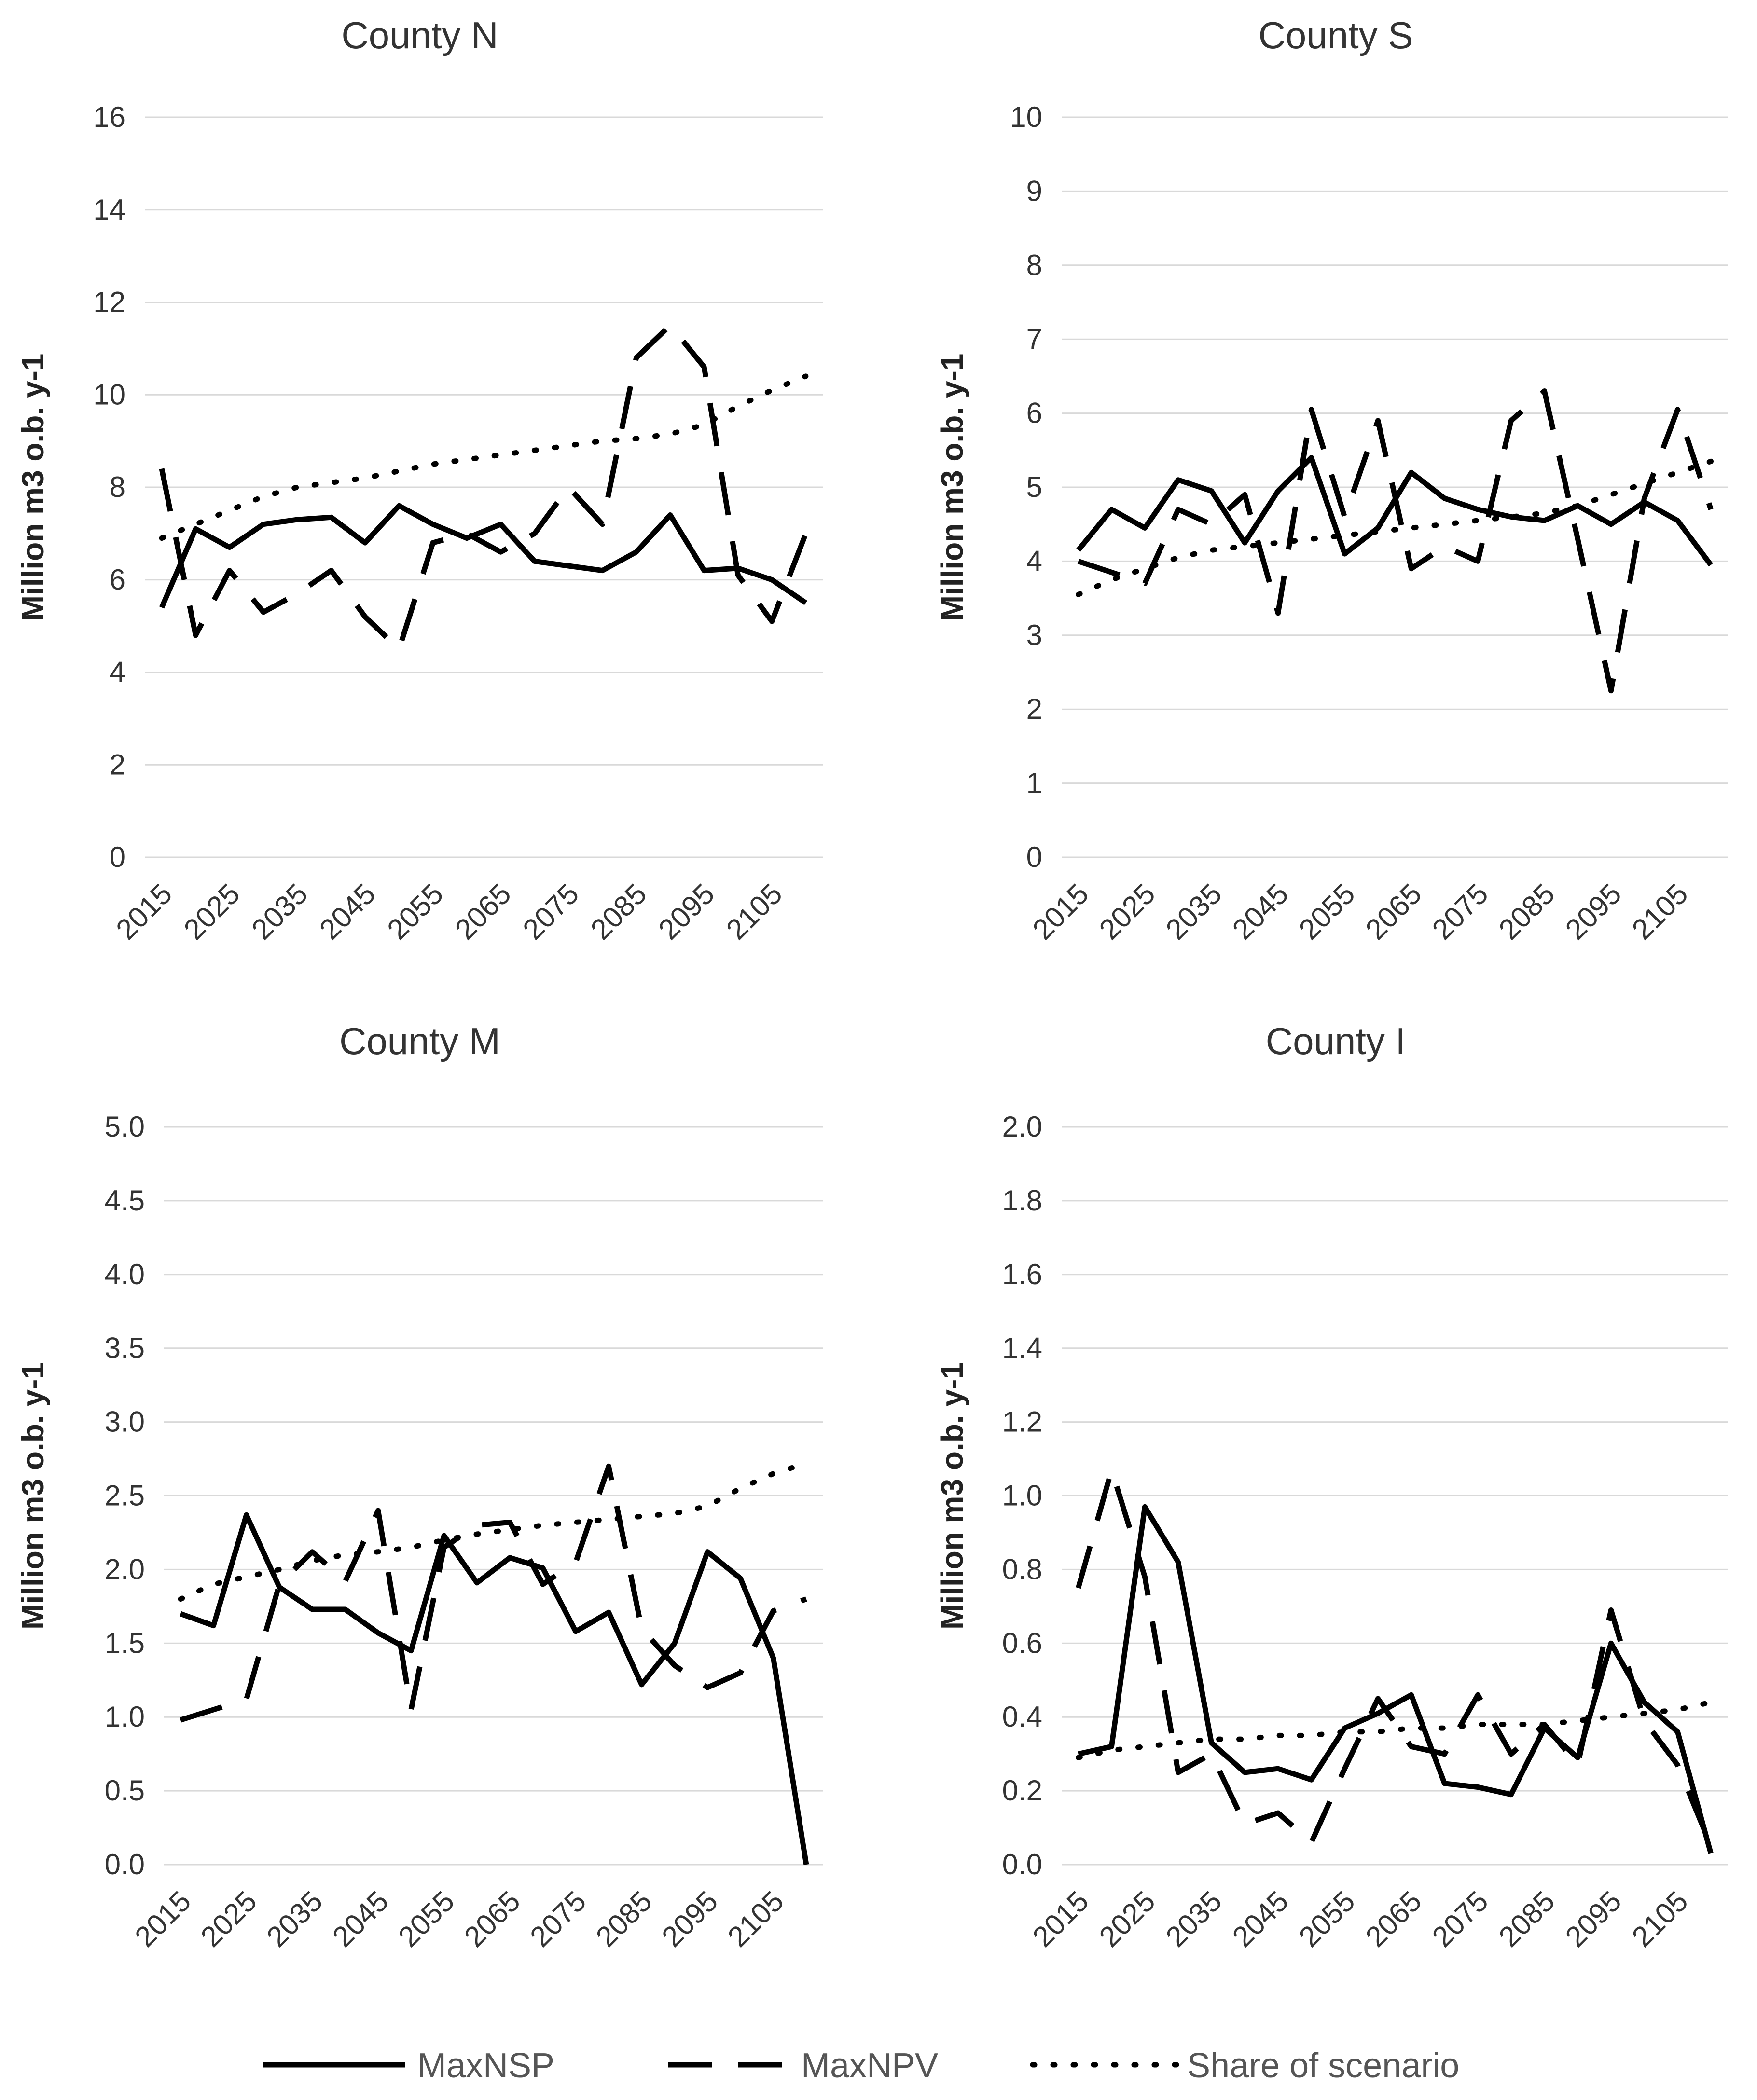  I want to click on chart-title: County I, so click(1336, 1041).